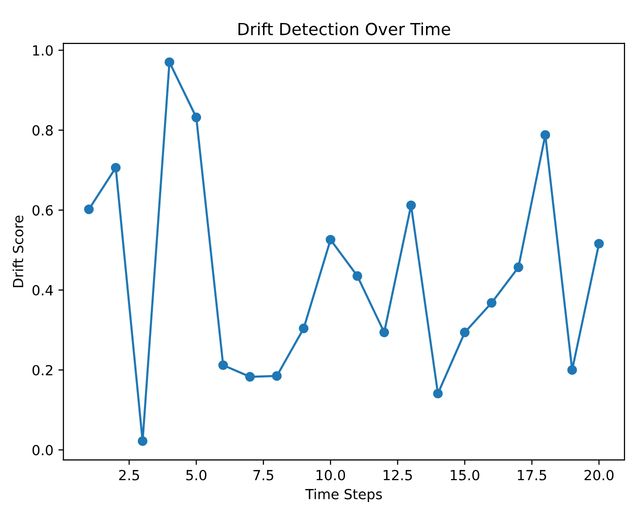 The height and width of the screenshot is (511, 634). I want to click on y-axis-title: Drift Score, so click(18, 252).